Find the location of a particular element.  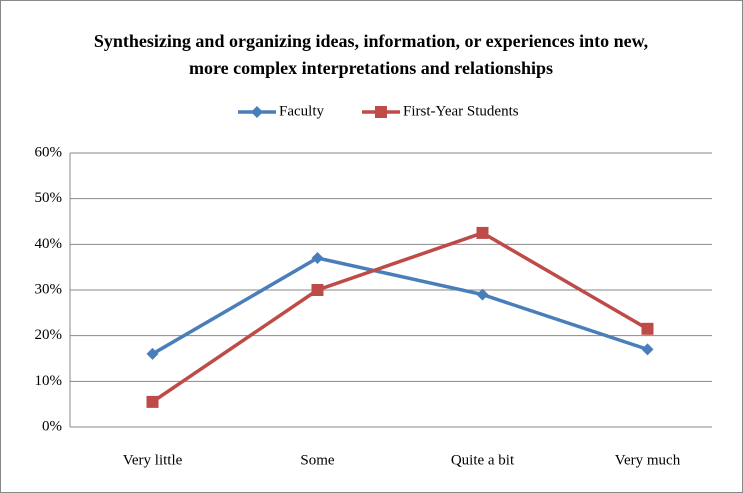

y-tick-label: 20% is located at coordinates (49, 335).